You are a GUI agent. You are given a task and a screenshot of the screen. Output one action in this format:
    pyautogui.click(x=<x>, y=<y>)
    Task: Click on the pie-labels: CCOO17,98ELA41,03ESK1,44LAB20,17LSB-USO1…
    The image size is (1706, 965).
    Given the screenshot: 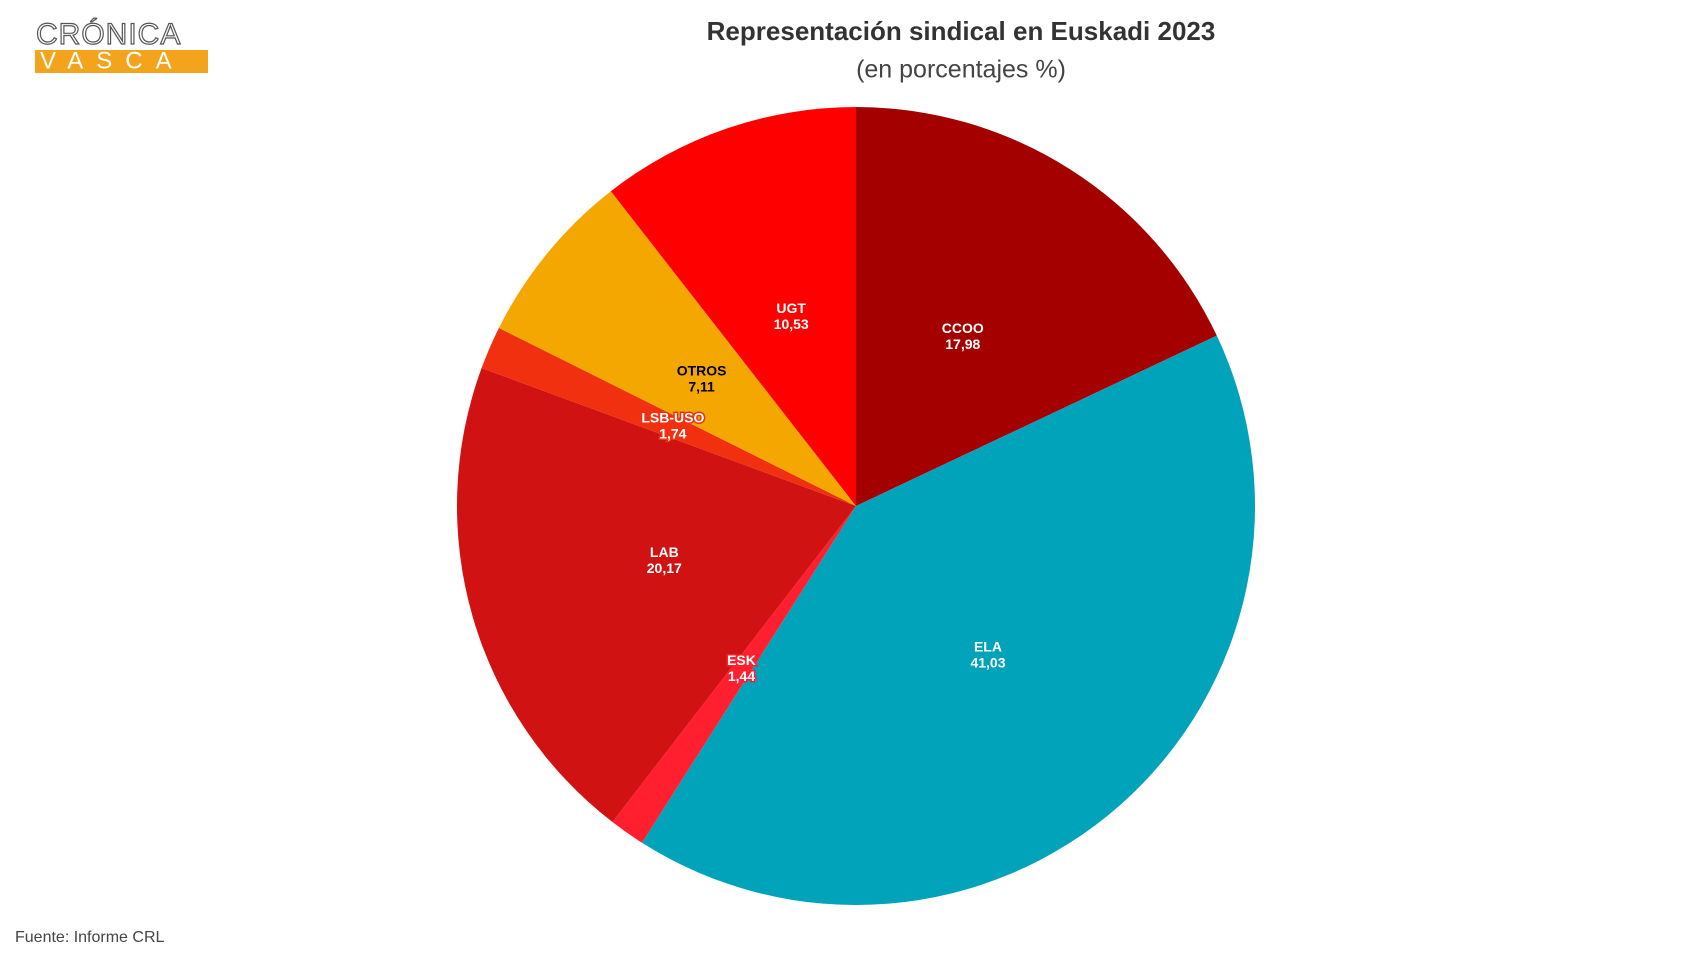 What is the action you would take?
    pyautogui.click(x=823, y=492)
    